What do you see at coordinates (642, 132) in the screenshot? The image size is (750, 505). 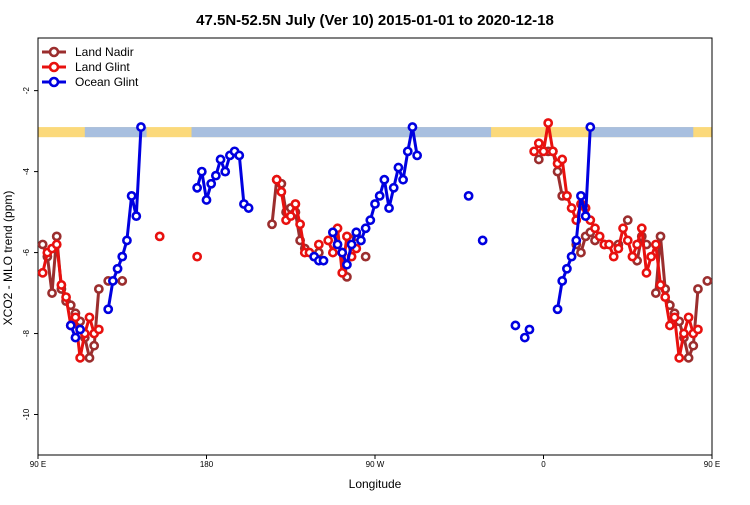 I see `band-ocean` at bounding box center [642, 132].